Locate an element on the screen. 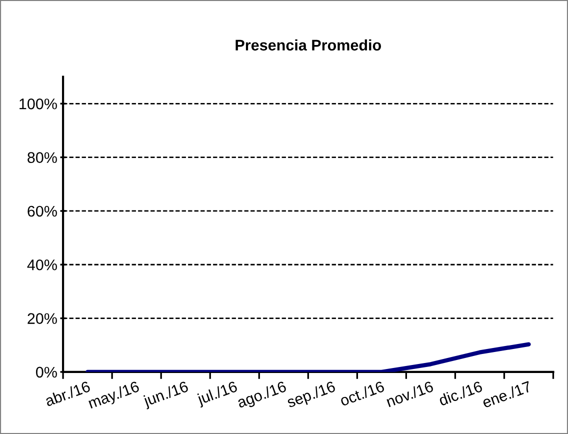  x-tick-label: dic./16 is located at coordinates (460, 393).